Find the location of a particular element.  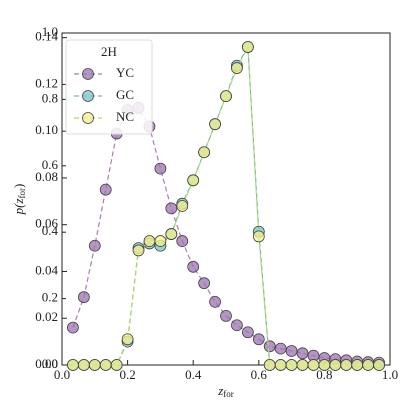

x-tick-label: 0.4 is located at coordinates (193, 374).